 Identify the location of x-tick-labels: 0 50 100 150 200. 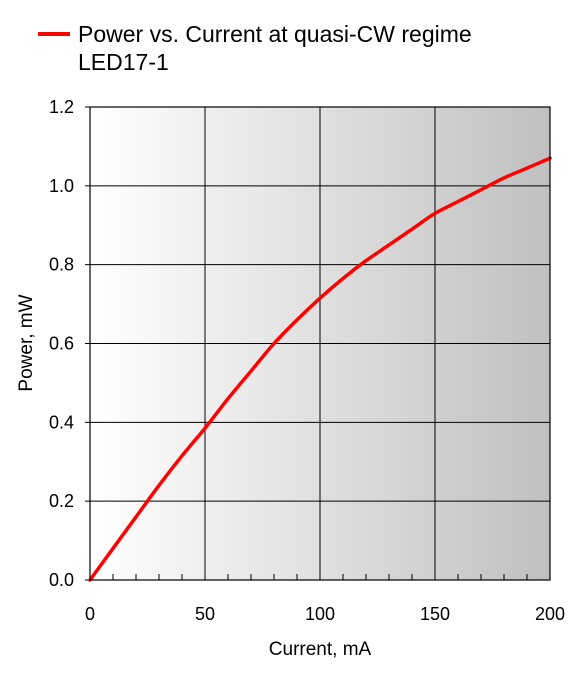
(325, 614).